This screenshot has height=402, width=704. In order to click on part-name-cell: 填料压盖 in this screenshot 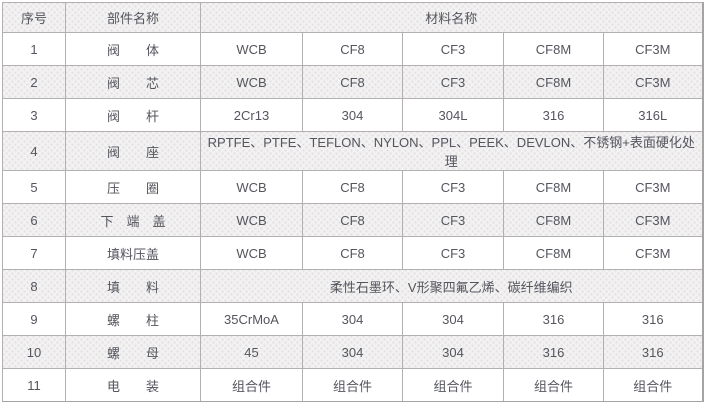, I will do `click(133, 253)`.